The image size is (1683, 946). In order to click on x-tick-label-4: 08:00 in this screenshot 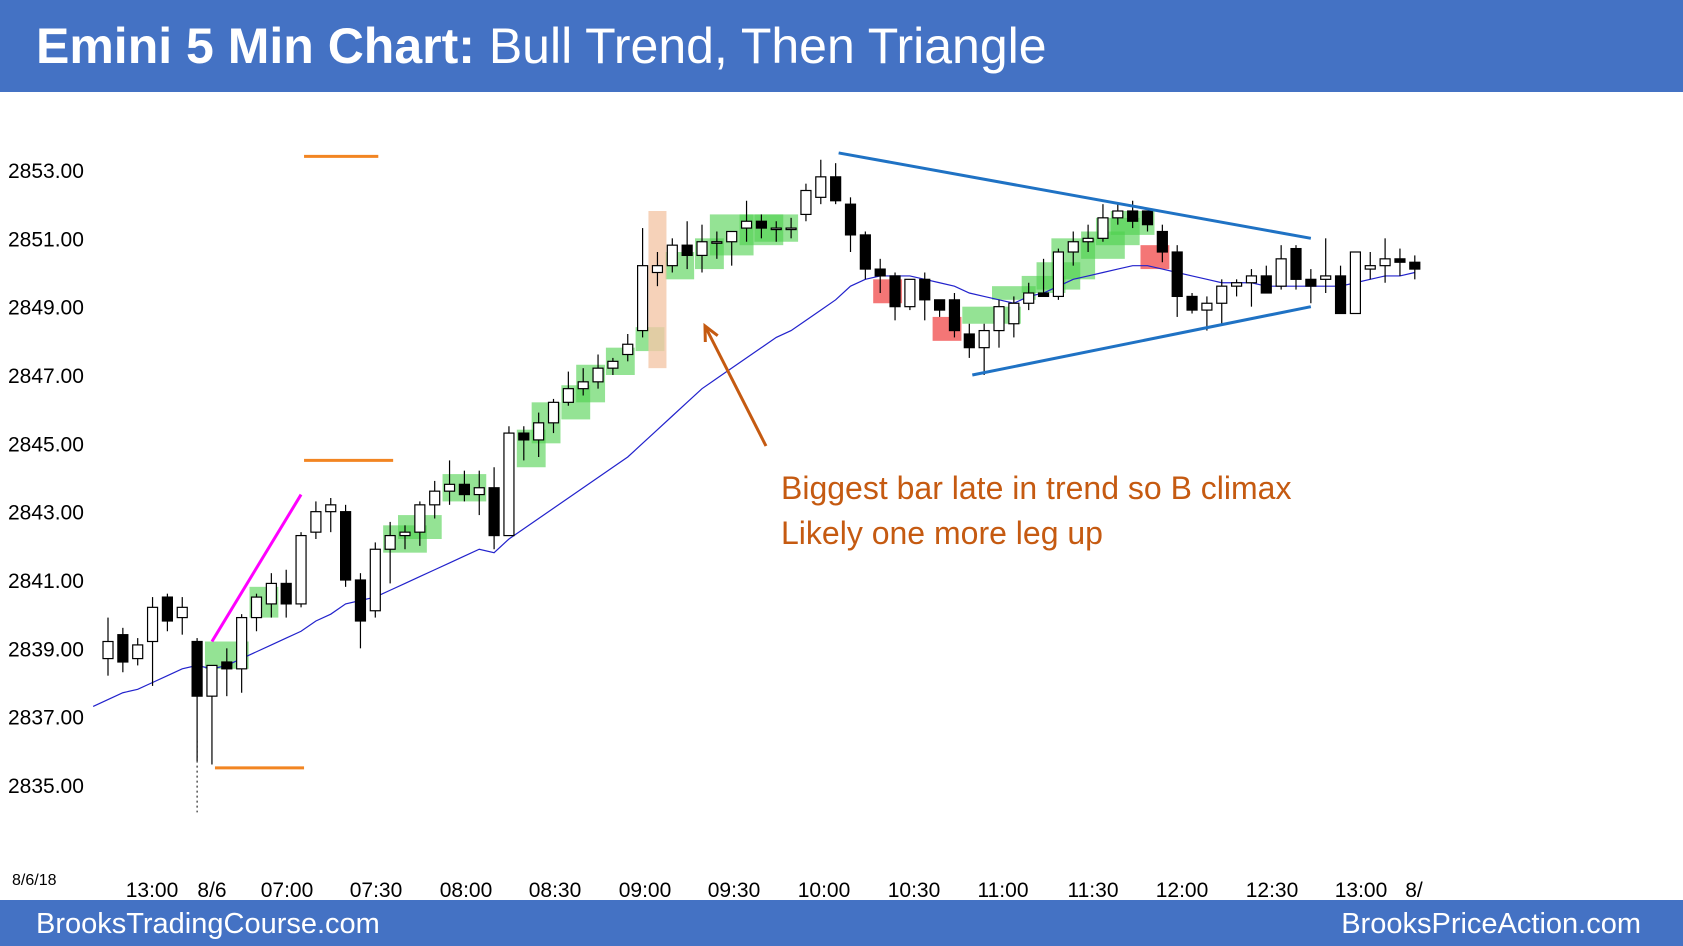, I will do `click(466, 889)`.